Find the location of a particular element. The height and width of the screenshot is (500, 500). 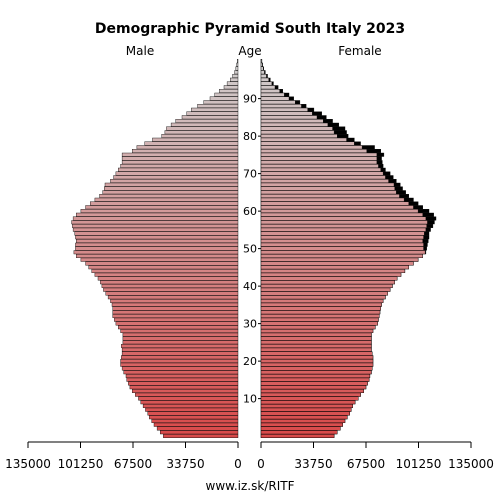

chart-title: Demographic Pyramid South Italy 2023 is located at coordinates (250, 29).